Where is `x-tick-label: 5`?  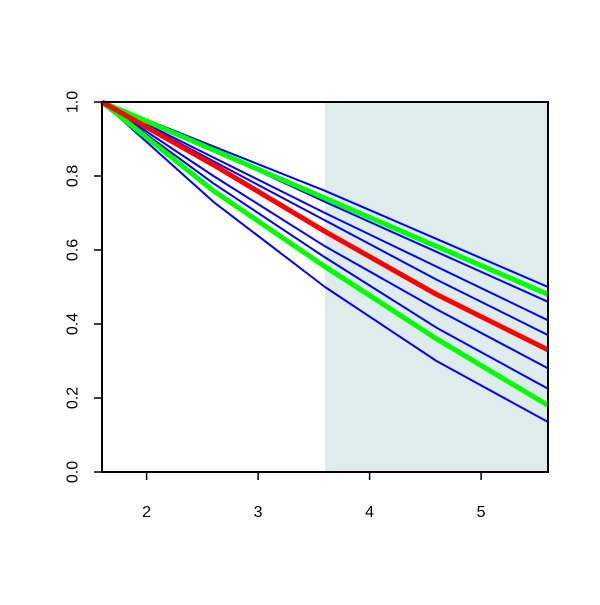
x-tick-label: 5 is located at coordinates (481, 512).